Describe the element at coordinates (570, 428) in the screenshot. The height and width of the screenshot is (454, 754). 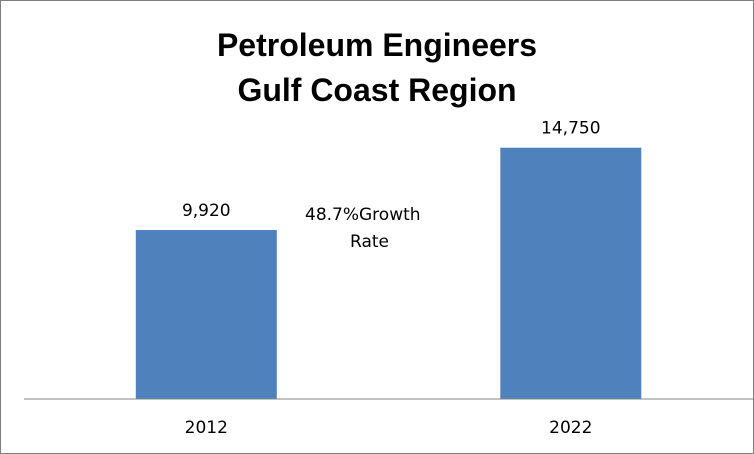
I see `x-tick-label-2022: 2022` at that location.